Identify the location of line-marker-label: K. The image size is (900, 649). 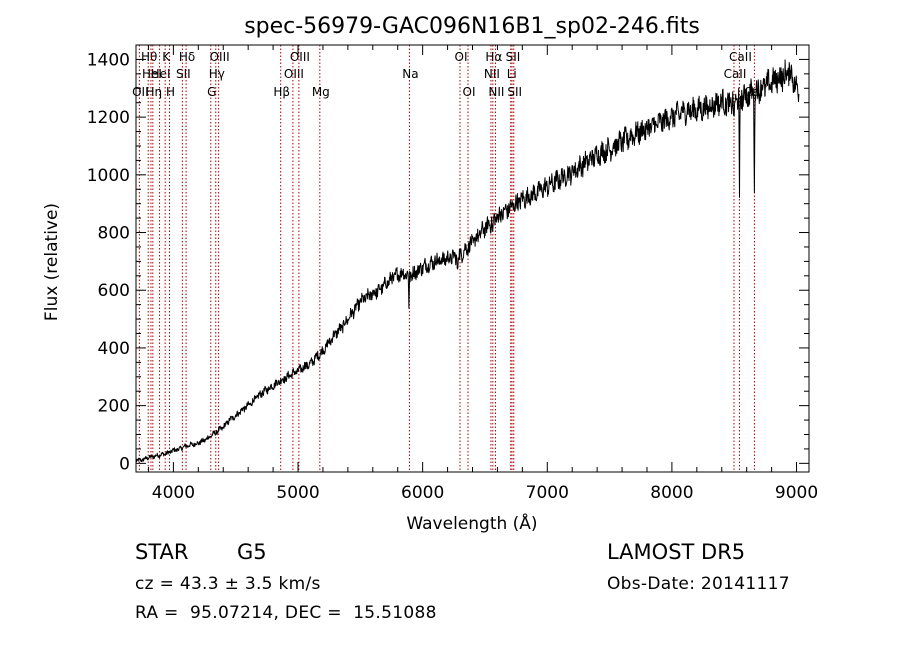
(166, 57).